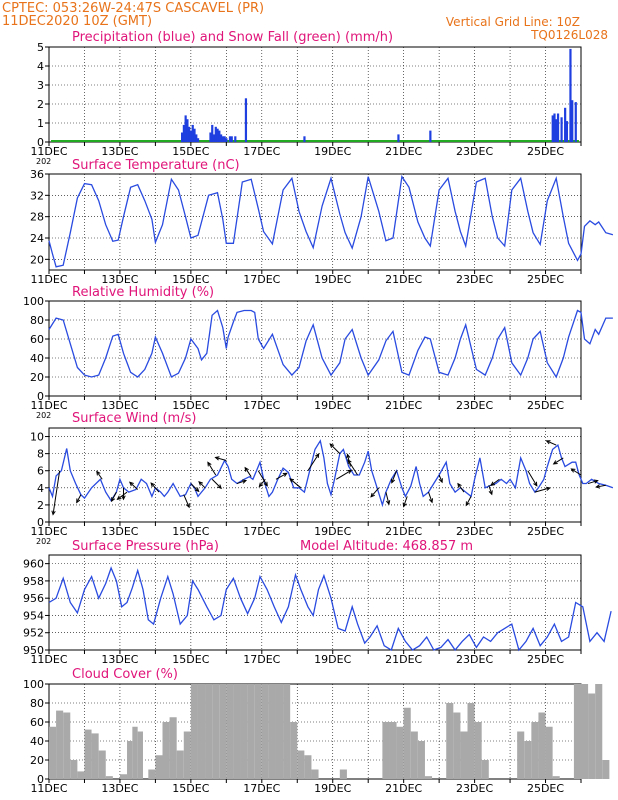  I want to click on pressure-xtick-label: 15DEC, so click(190, 659).